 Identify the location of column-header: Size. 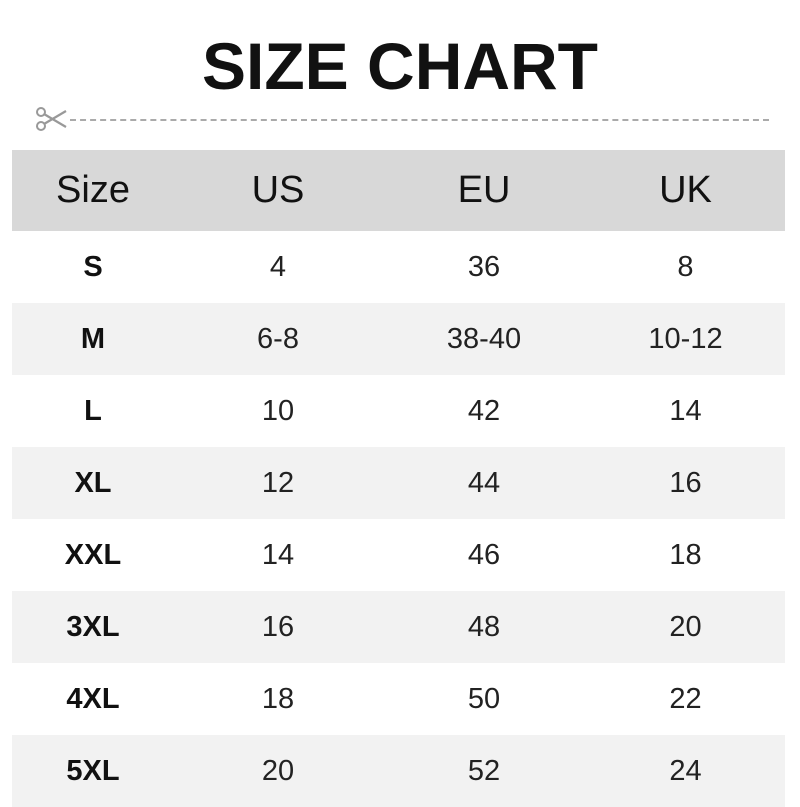
(93, 190).